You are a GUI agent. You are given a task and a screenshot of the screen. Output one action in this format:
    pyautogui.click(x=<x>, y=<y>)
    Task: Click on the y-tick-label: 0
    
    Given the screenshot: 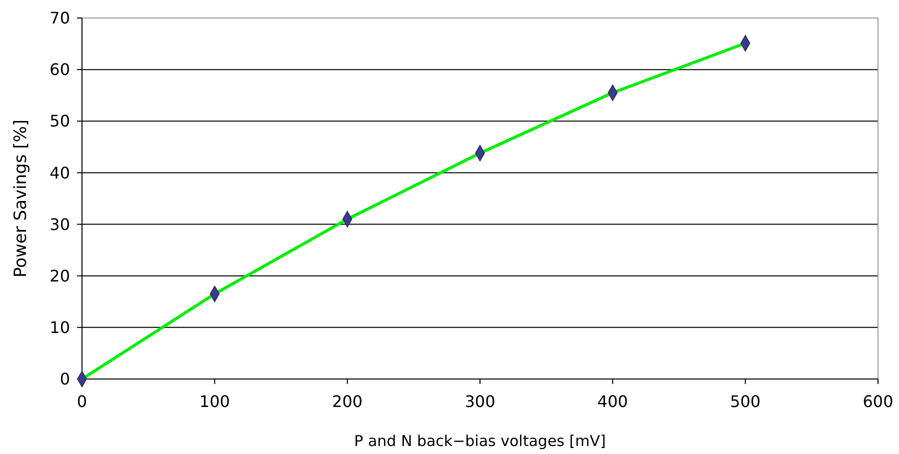 What is the action you would take?
    pyautogui.click(x=65, y=379)
    